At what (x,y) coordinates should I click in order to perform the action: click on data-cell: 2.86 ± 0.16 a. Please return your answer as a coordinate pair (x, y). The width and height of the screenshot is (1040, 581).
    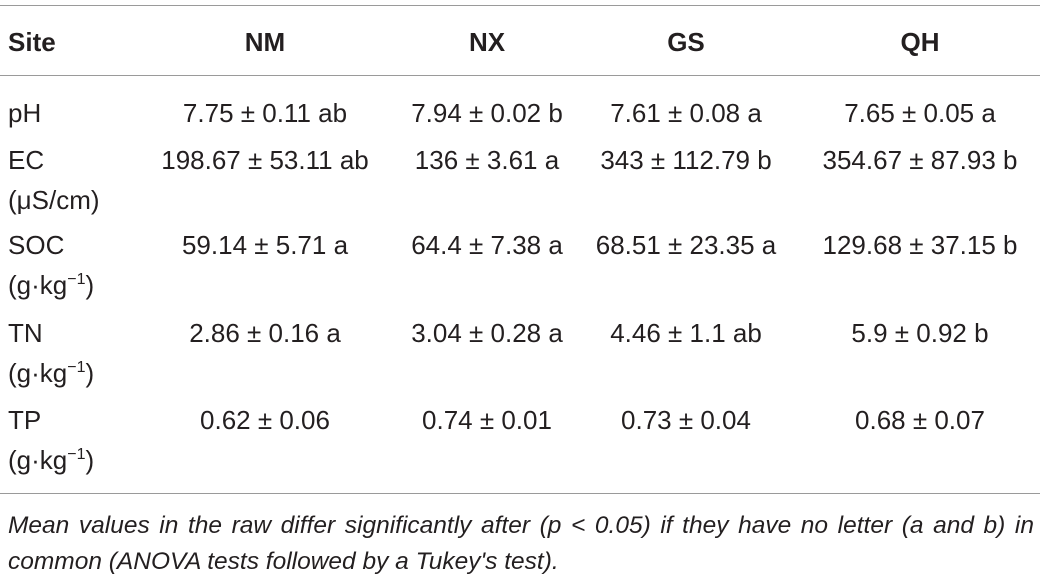
    Looking at the image, I should click on (265, 333).